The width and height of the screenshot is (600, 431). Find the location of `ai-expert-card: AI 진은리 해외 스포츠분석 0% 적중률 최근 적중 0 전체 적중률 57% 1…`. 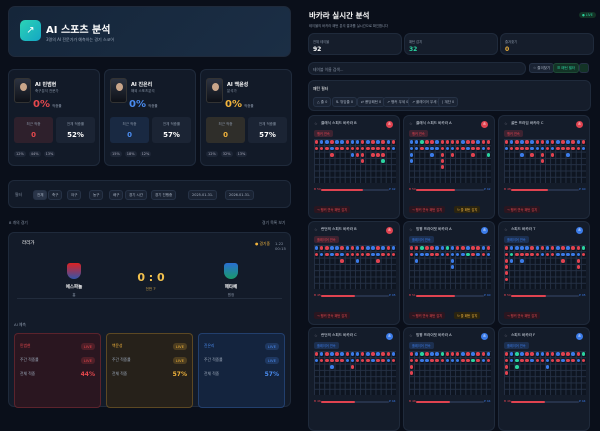

ai-expert-card: AI 진은리 해외 스포츠분석 0% 적중률 최근 적중 0 전체 적중률 57% 1… is located at coordinates (150, 117).